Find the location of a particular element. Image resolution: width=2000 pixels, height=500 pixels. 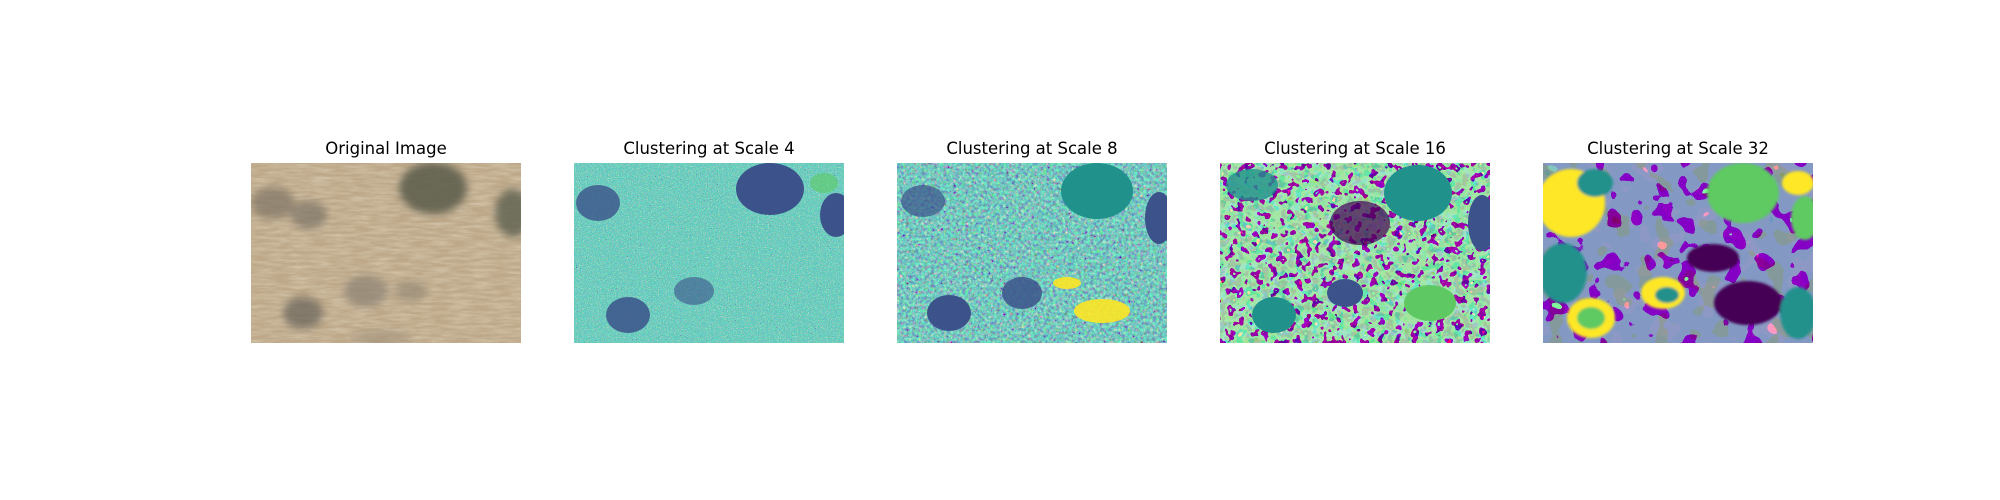

original-image-photo is located at coordinates (386, 253).